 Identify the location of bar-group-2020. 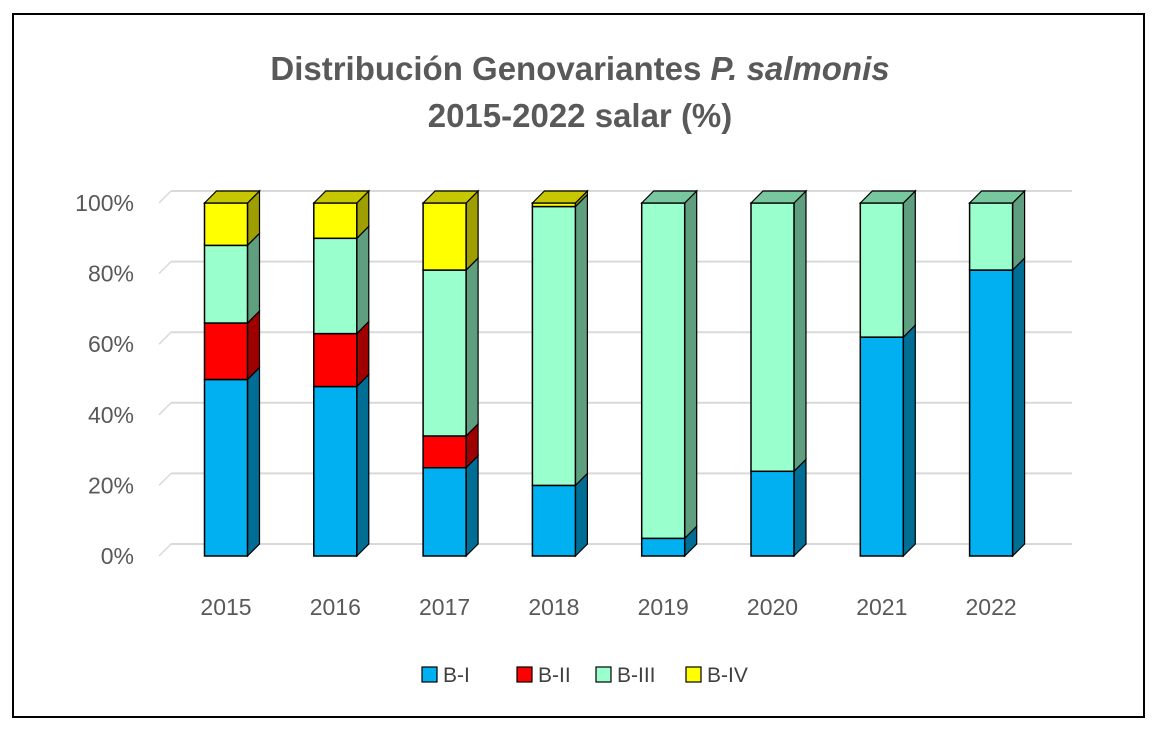
(778, 373).